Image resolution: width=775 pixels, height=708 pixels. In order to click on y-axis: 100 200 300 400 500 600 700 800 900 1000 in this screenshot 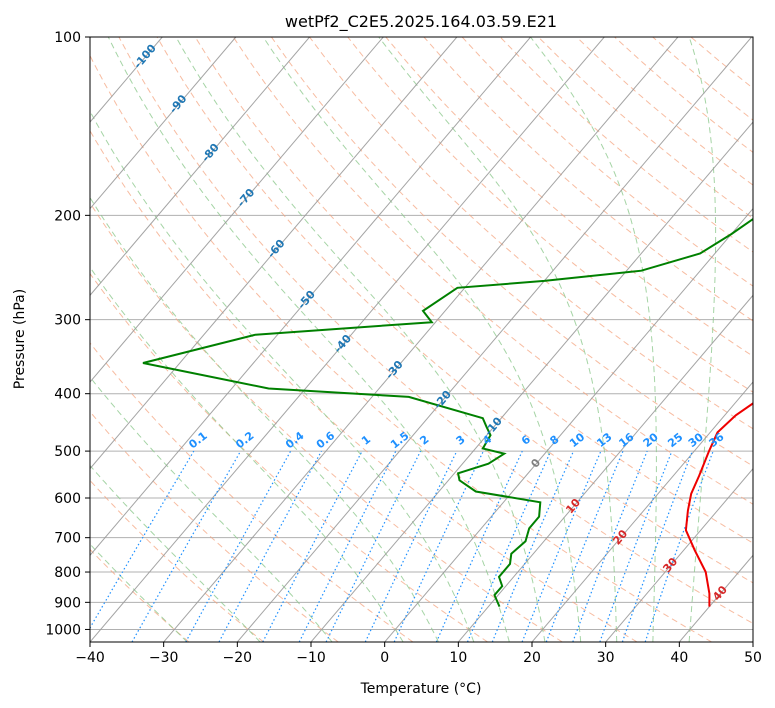, I will do `click(67, 334)`.